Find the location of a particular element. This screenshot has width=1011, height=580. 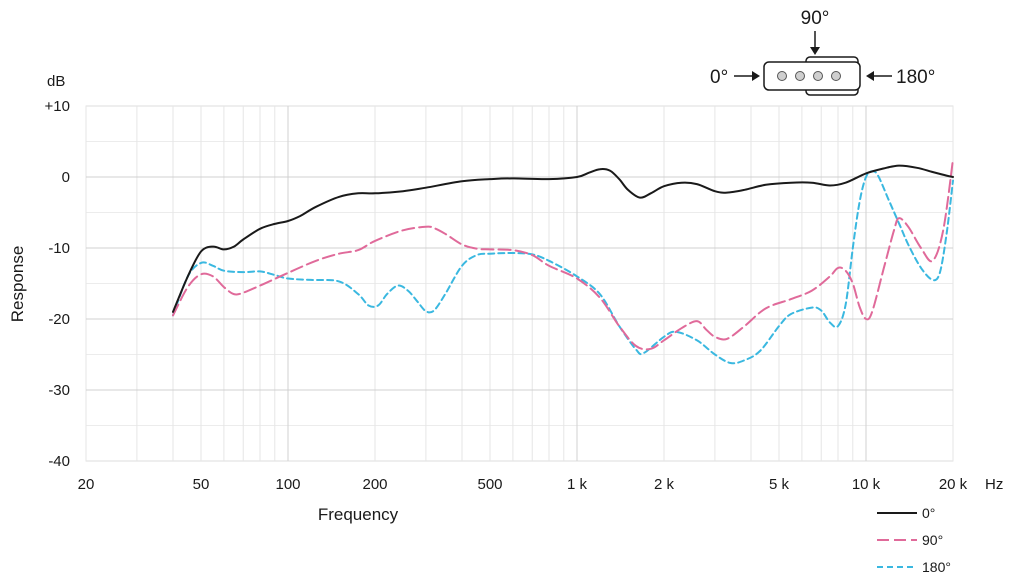

y-tick-label: 0 is located at coordinates (66, 177).